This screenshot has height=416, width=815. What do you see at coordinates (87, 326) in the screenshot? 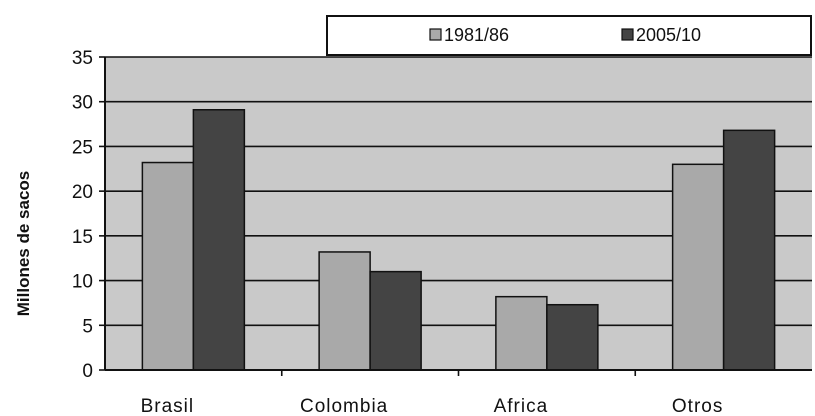
I see `y-tick-label: 5` at bounding box center [87, 326].